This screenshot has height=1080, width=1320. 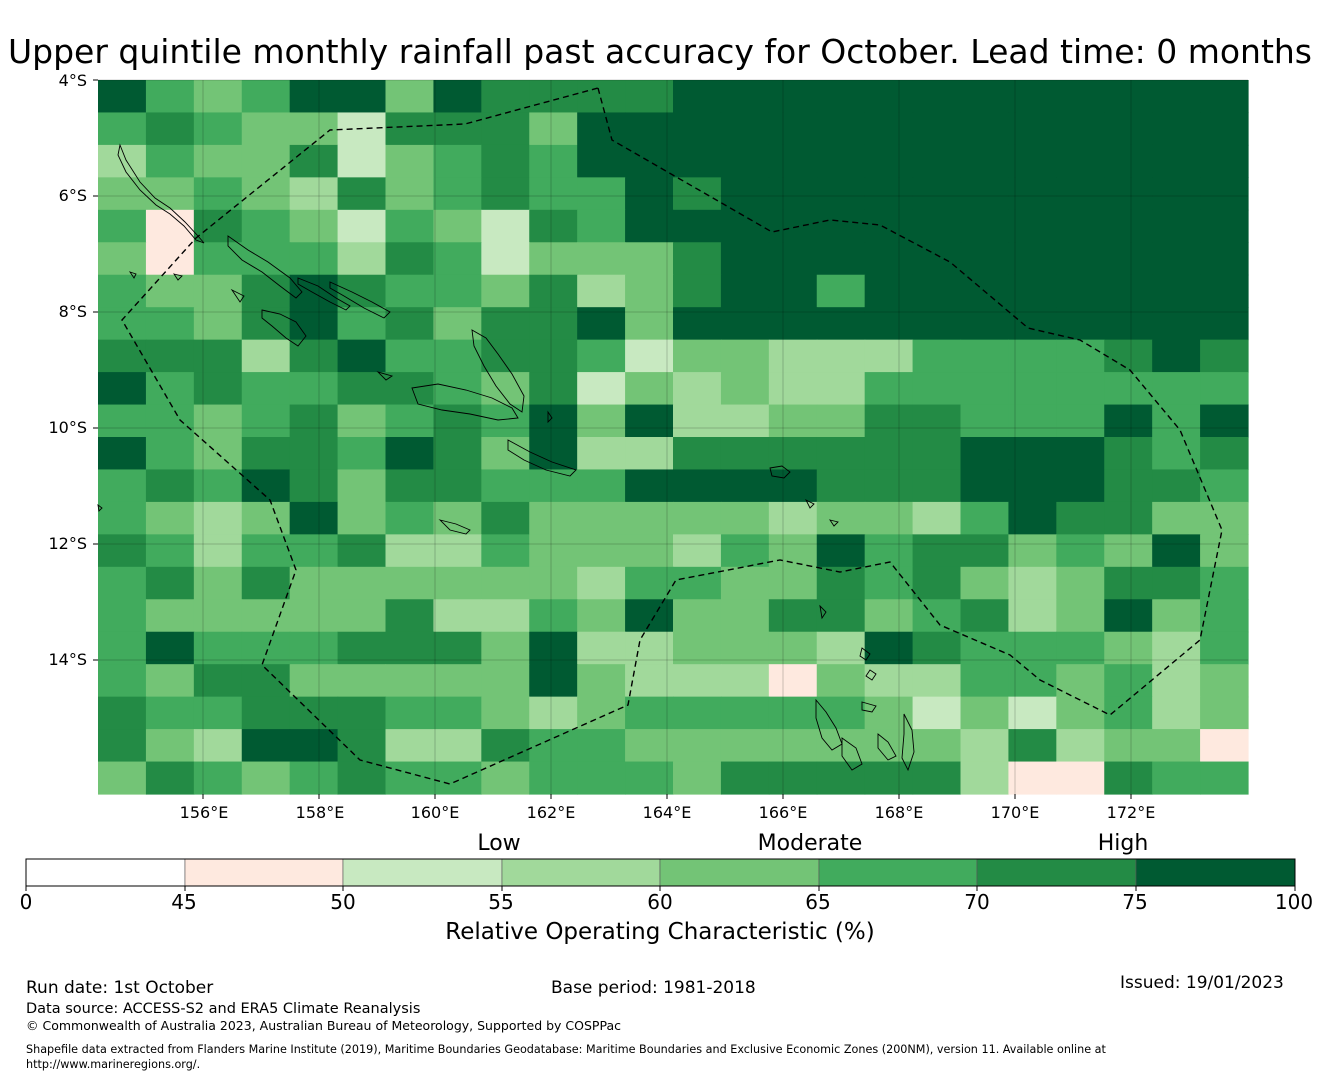 What do you see at coordinates (1294, 902) in the screenshot?
I see `colorbar-tick: 100` at bounding box center [1294, 902].